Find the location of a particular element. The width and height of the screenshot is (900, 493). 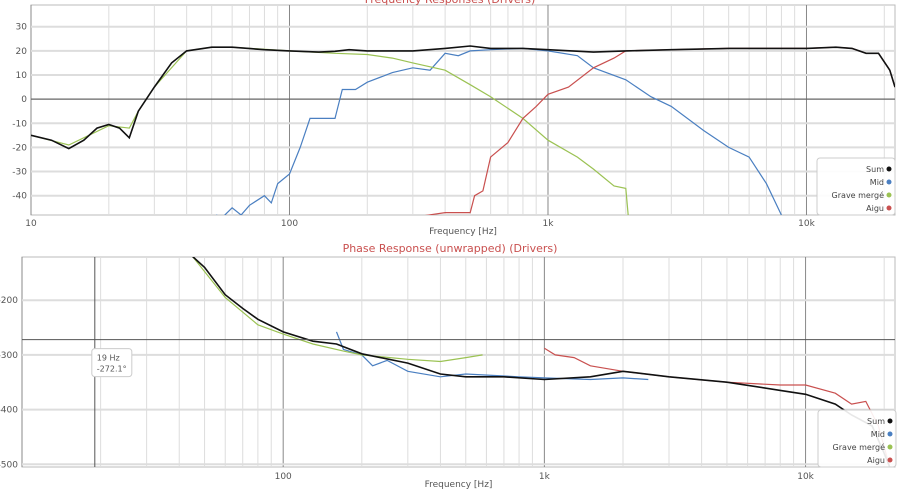

tooltip-frequency: 19 Hz is located at coordinates (108, 358).